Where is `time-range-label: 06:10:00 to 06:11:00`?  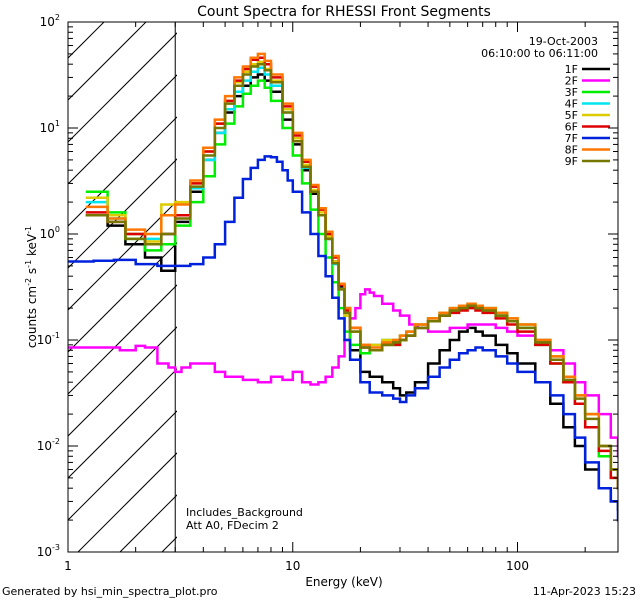
time-range-label: 06:10:00 to 06:11:00 is located at coordinates (539, 53).